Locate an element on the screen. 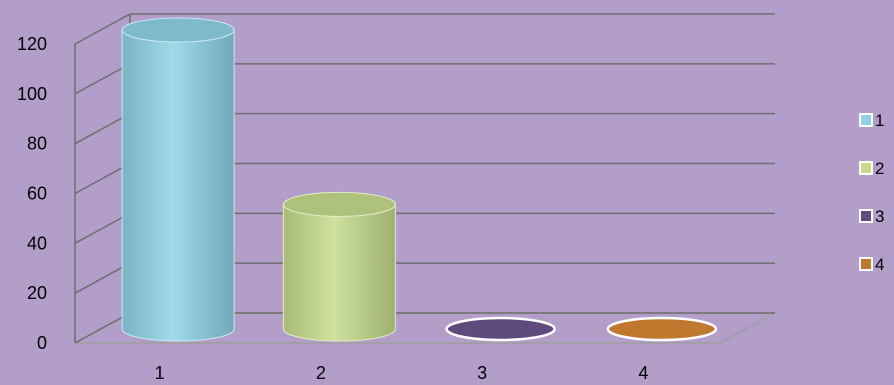 The height and width of the screenshot is (385, 894). y-tick-label: 20 is located at coordinates (37, 293).